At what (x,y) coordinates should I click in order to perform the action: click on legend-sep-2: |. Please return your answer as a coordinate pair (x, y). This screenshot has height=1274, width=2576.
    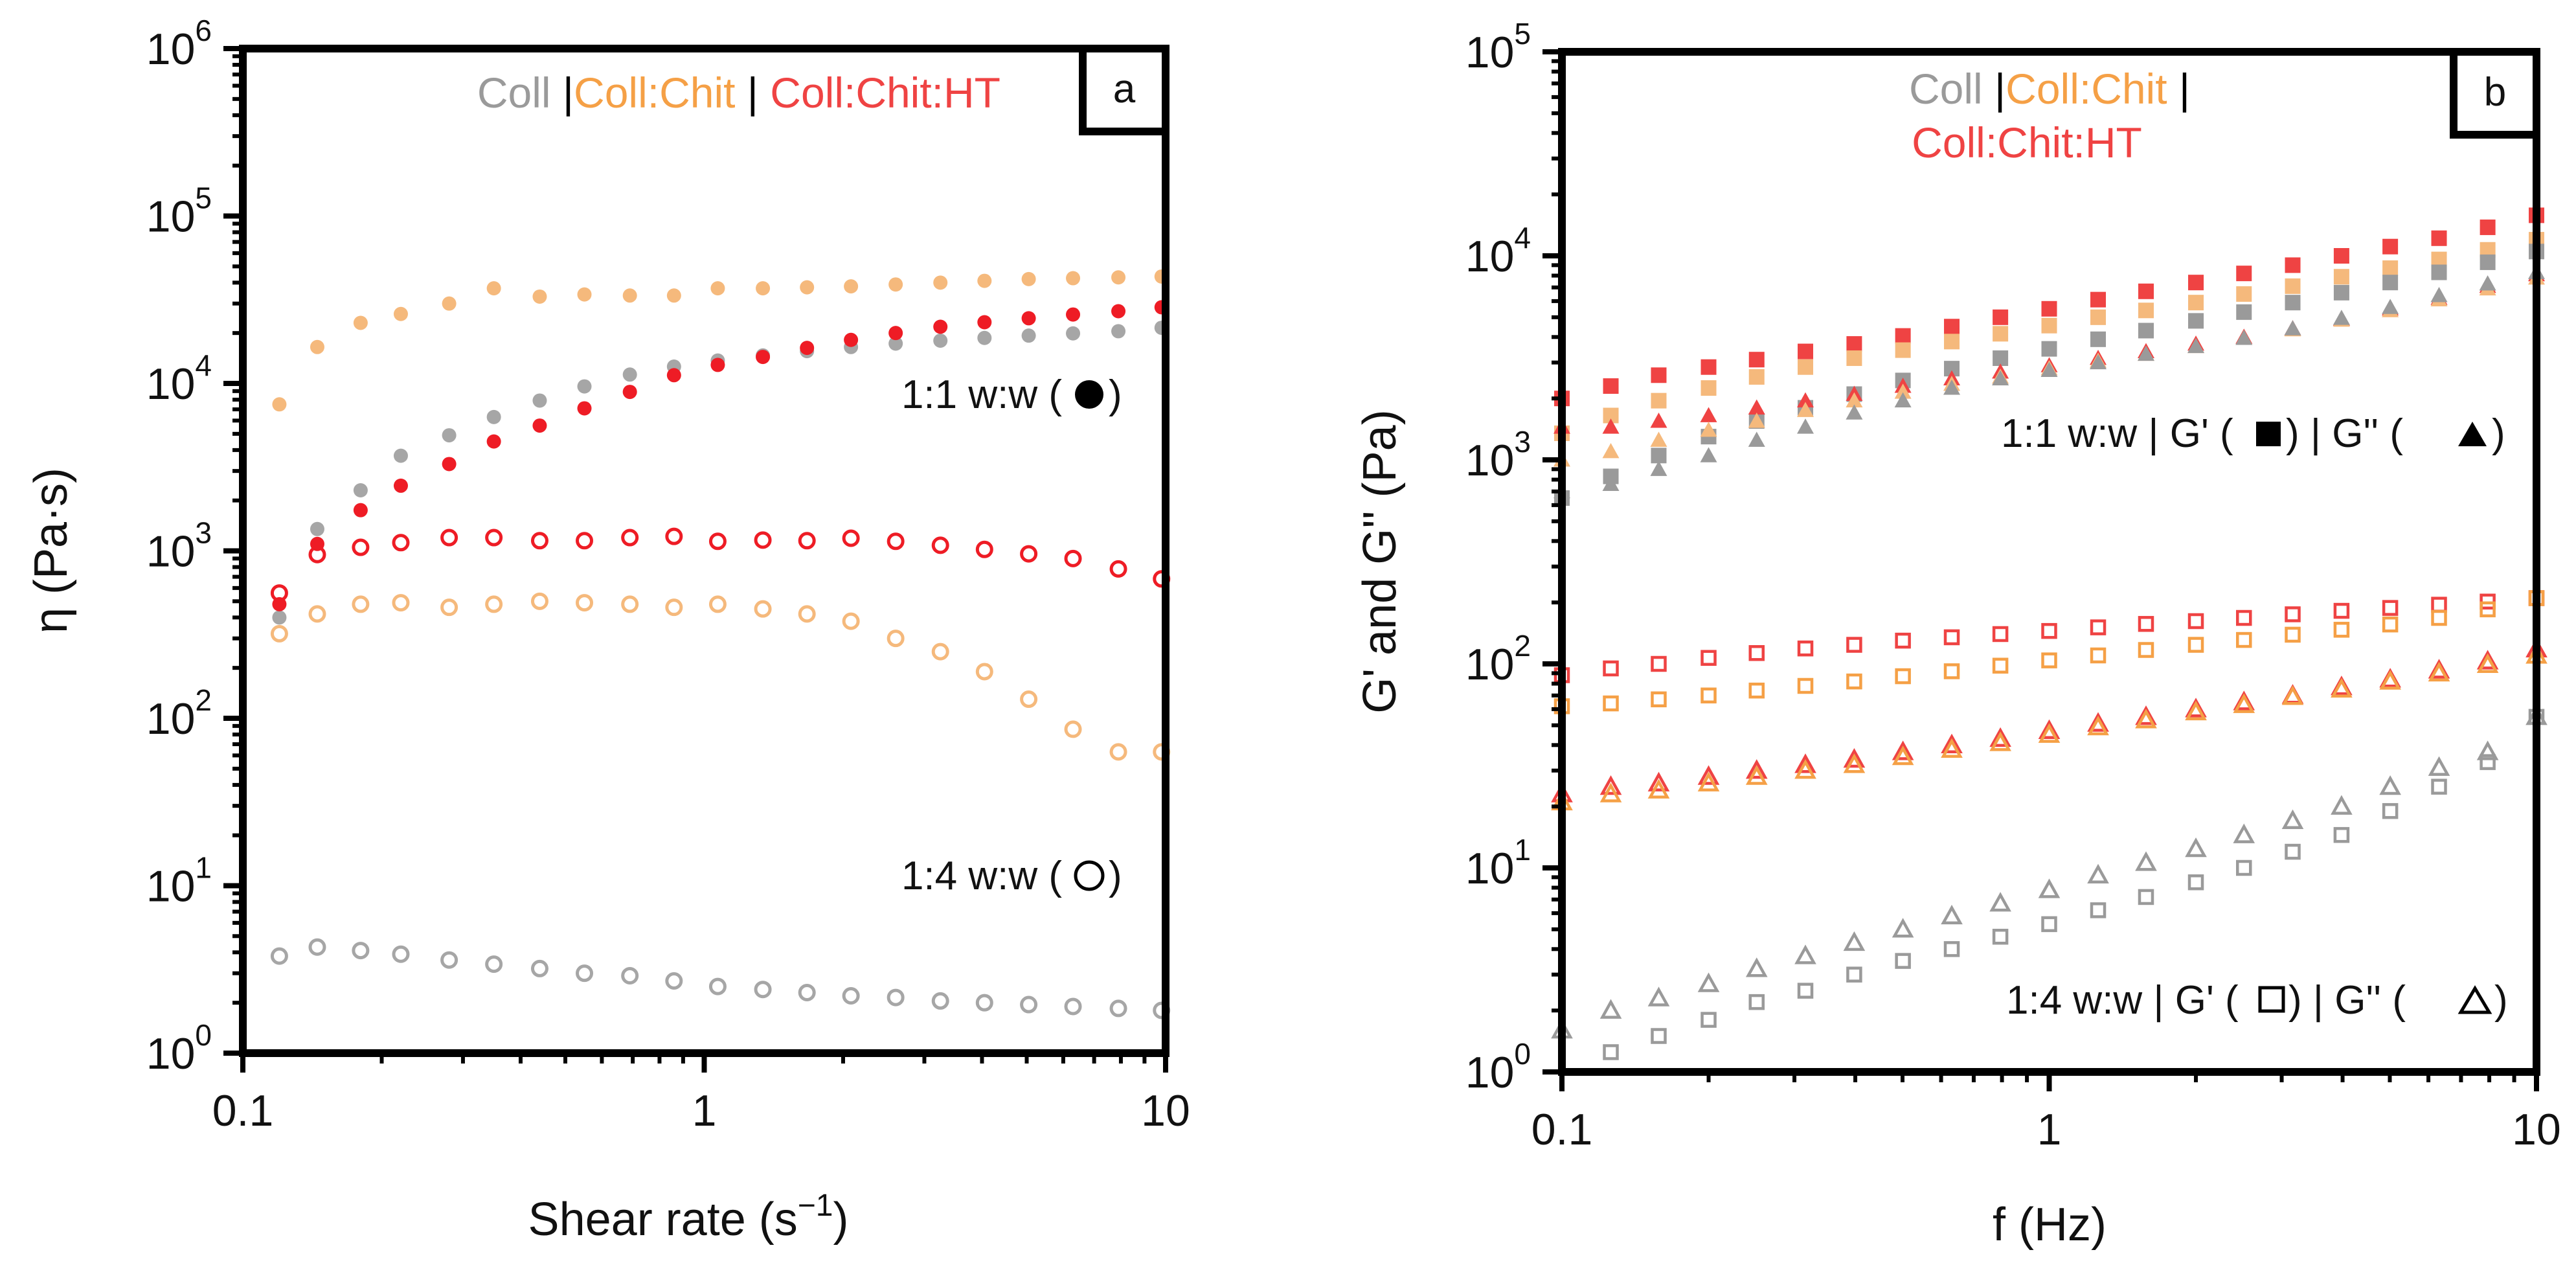
    Looking at the image, I should click on (752, 93).